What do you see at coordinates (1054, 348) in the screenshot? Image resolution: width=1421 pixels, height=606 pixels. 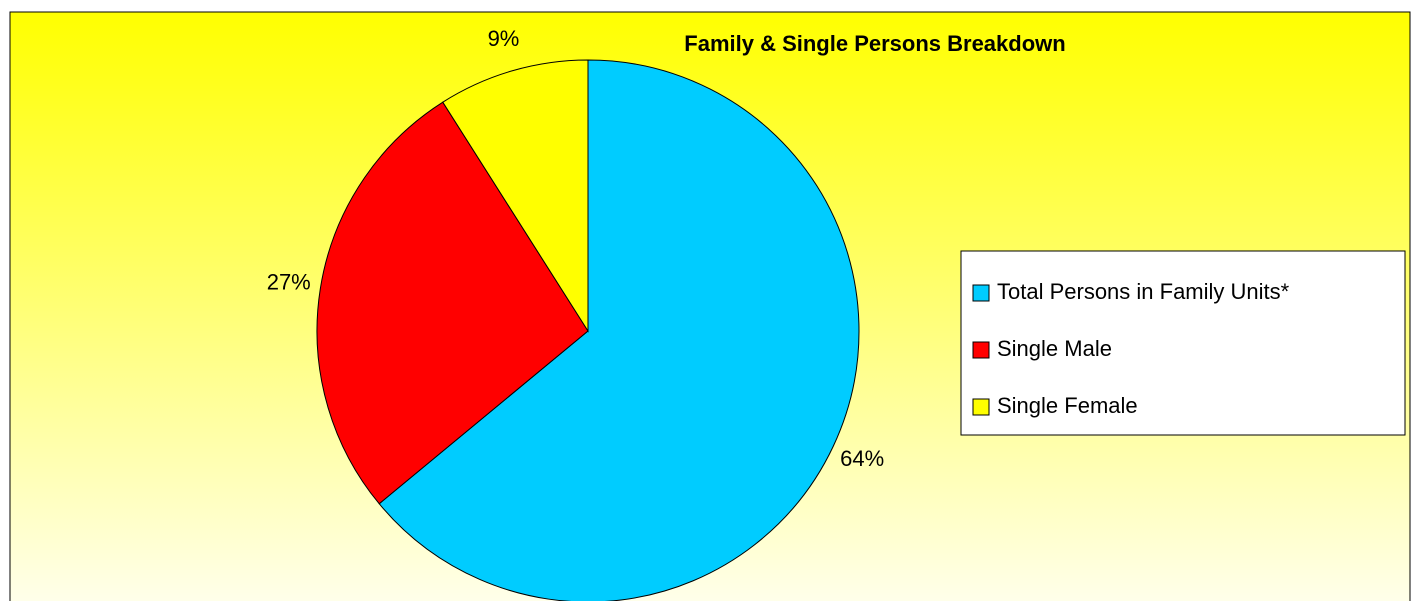 I see `legend-label: Single Male` at bounding box center [1054, 348].